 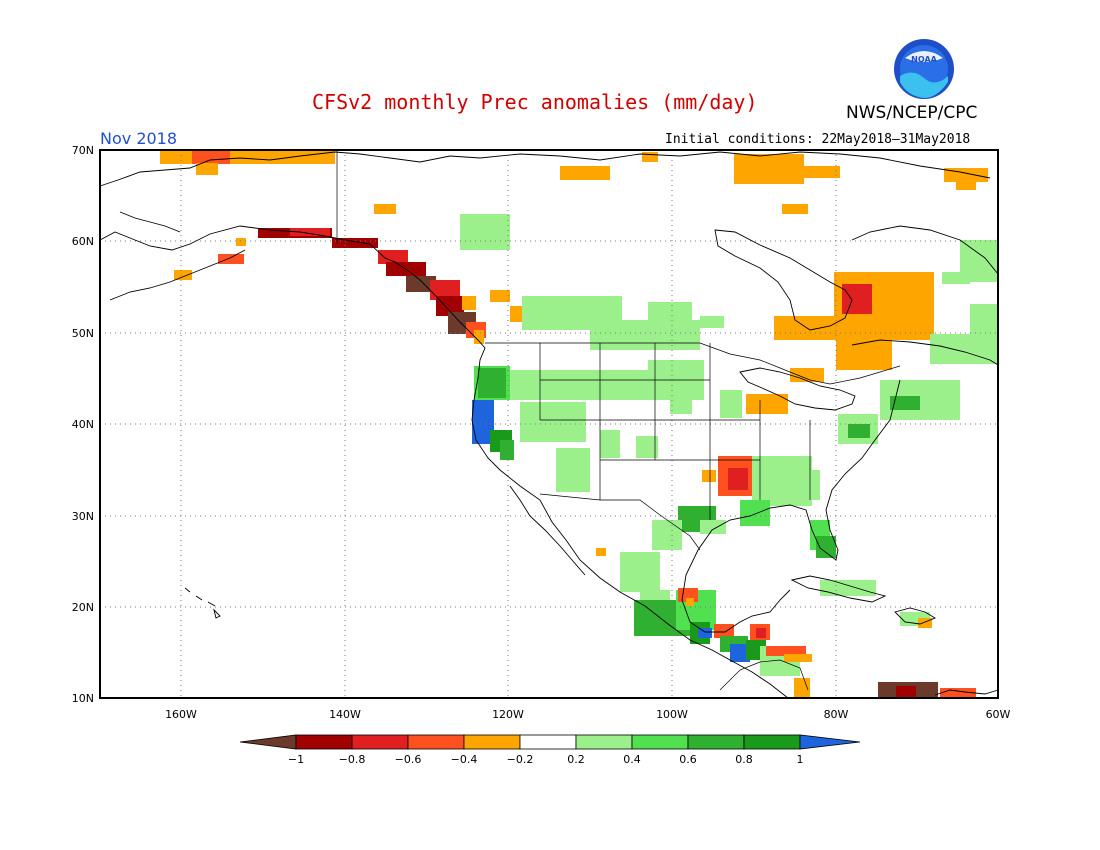 What do you see at coordinates (464, 759) in the screenshot?
I see `colorbar-tick-label: −0.4` at bounding box center [464, 759].